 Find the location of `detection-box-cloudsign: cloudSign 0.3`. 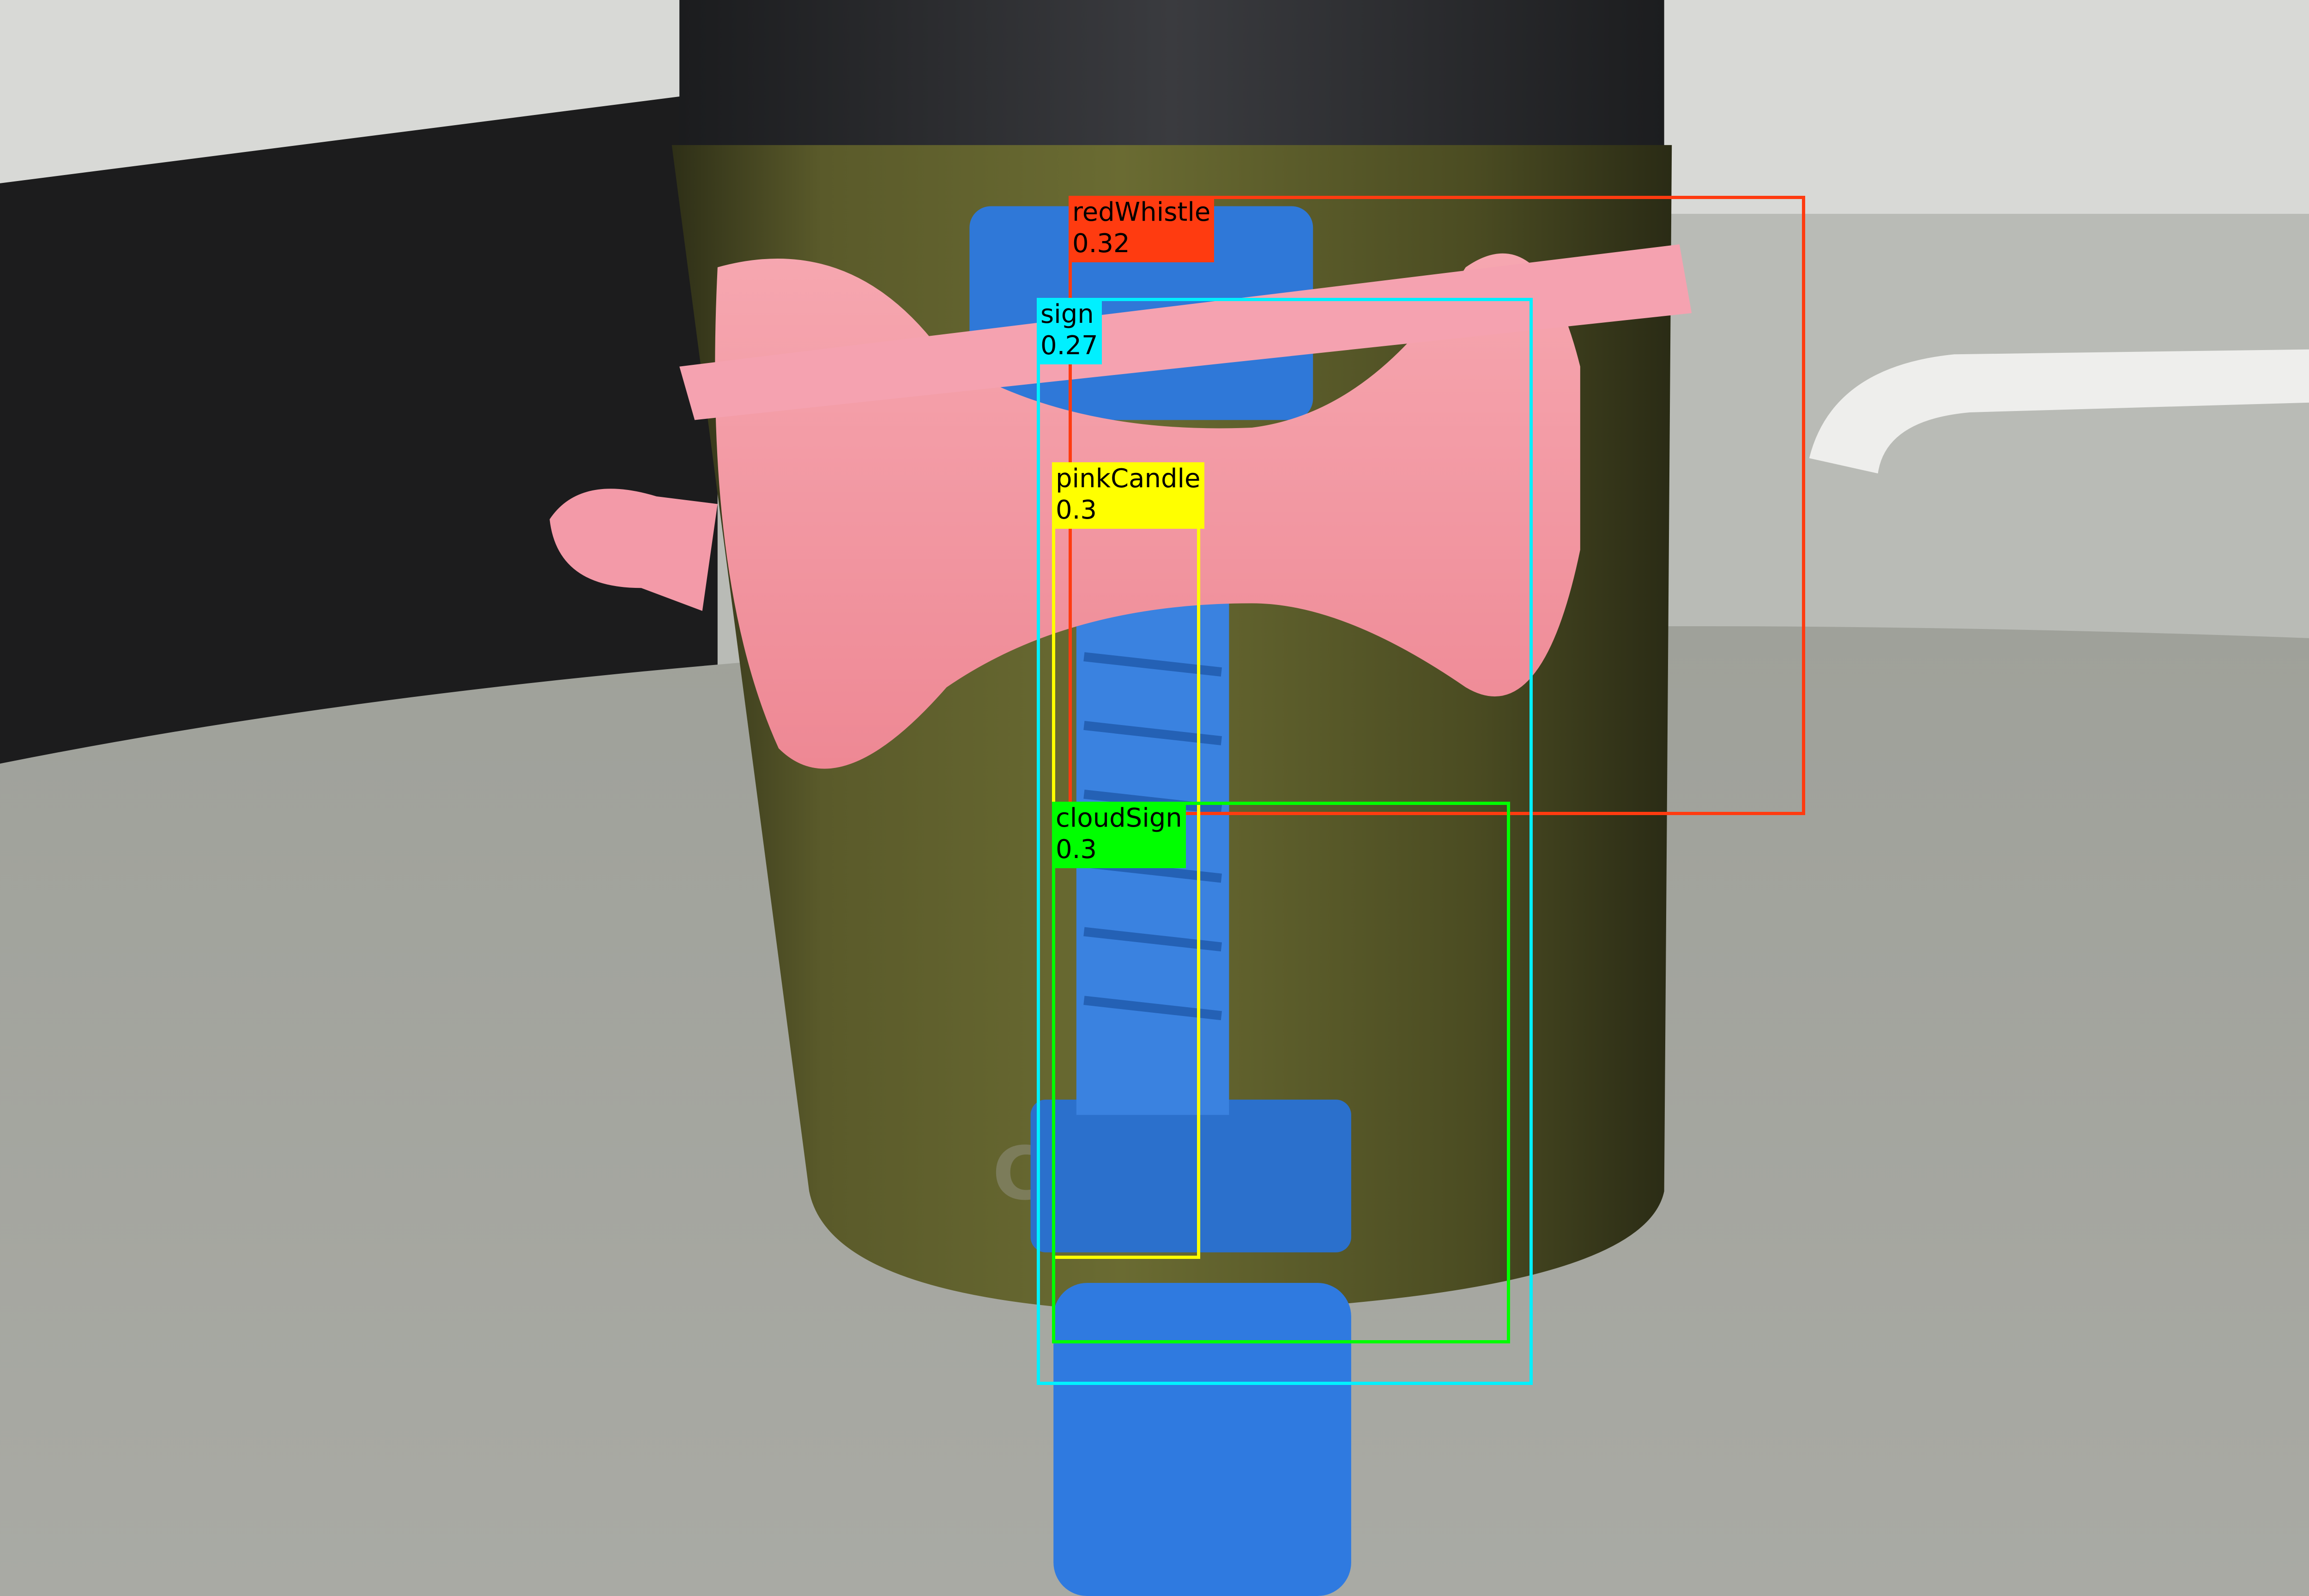

detection-box-cloudsign: cloudSign 0.3 is located at coordinates (1281, 1072).